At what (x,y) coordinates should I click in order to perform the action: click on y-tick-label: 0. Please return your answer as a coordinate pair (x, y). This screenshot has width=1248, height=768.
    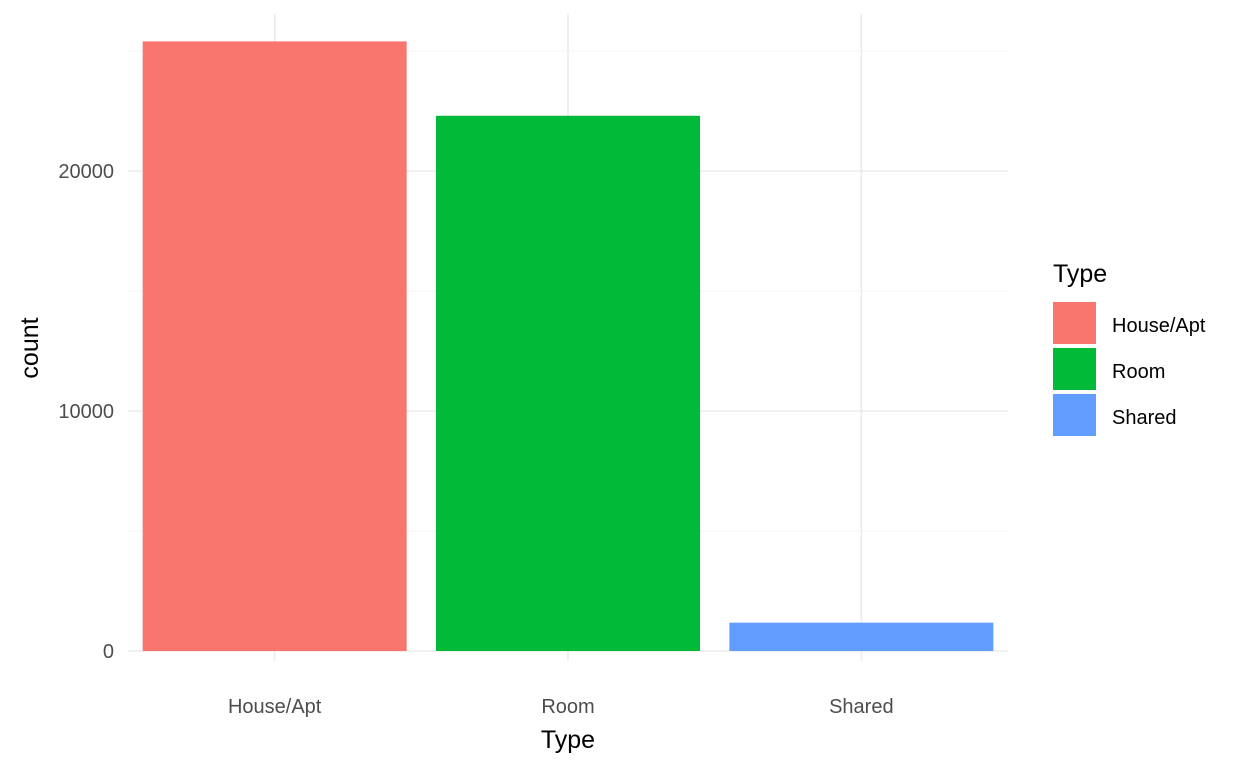
    Looking at the image, I should click on (108, 652).